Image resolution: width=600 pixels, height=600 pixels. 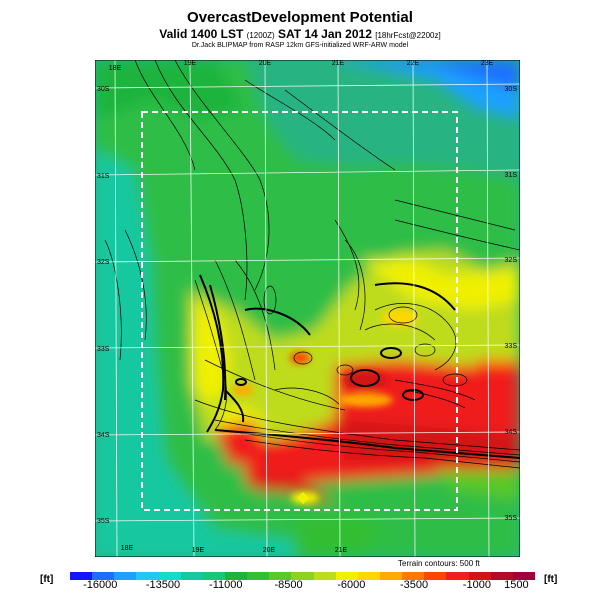 I want to click on terrain-contour-note: Terrain contours: 500 ft, so click(x=439, y=563).